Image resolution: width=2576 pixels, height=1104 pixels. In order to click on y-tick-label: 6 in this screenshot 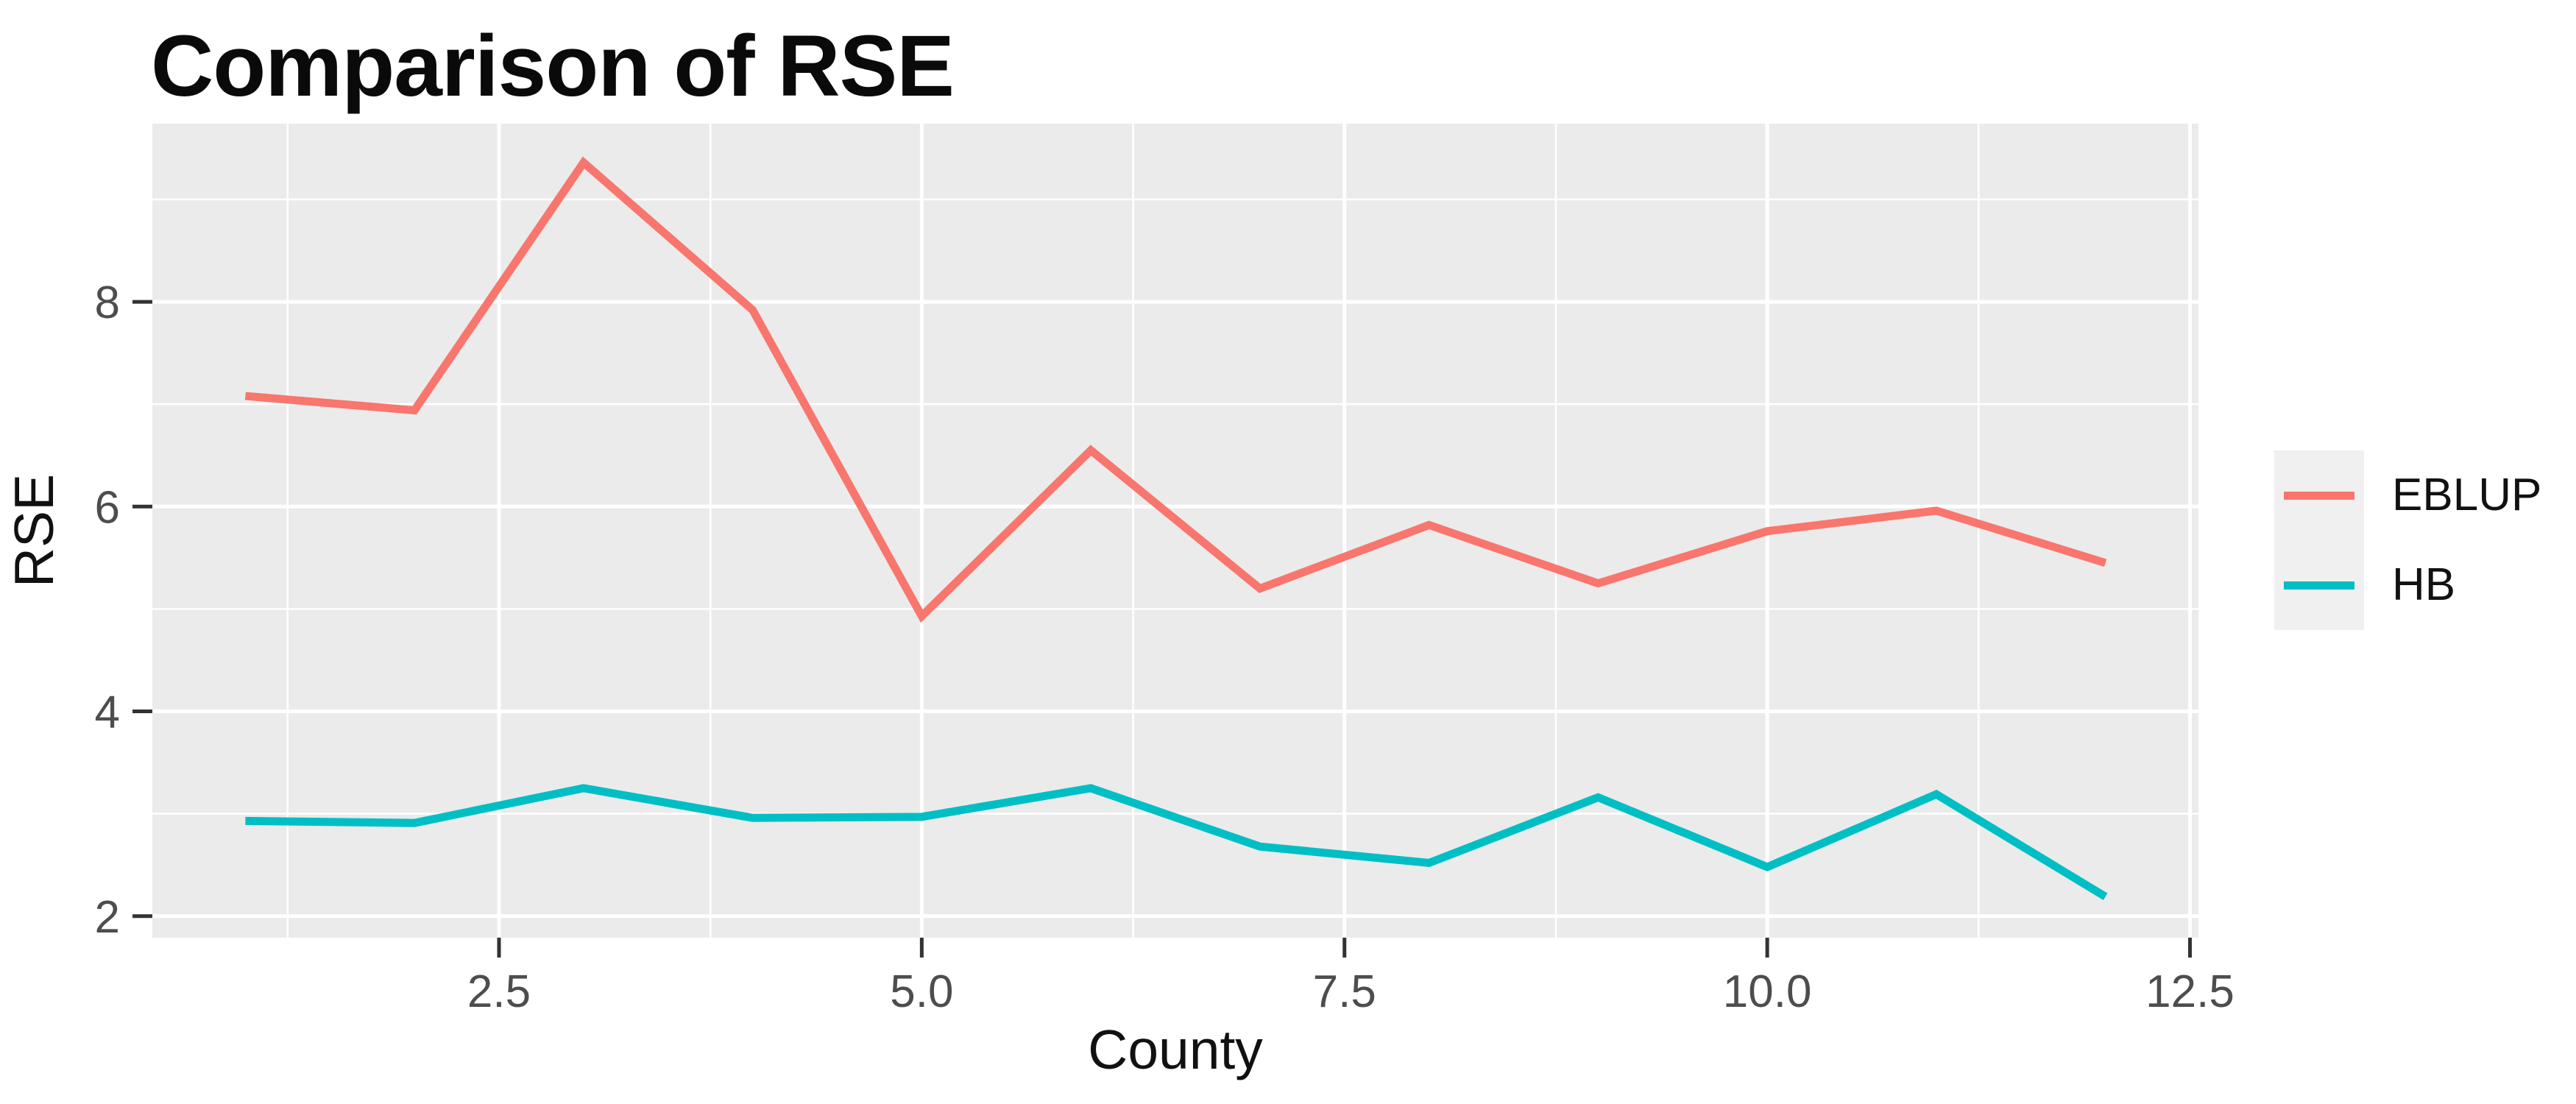, I will do `click(107, 507)`.